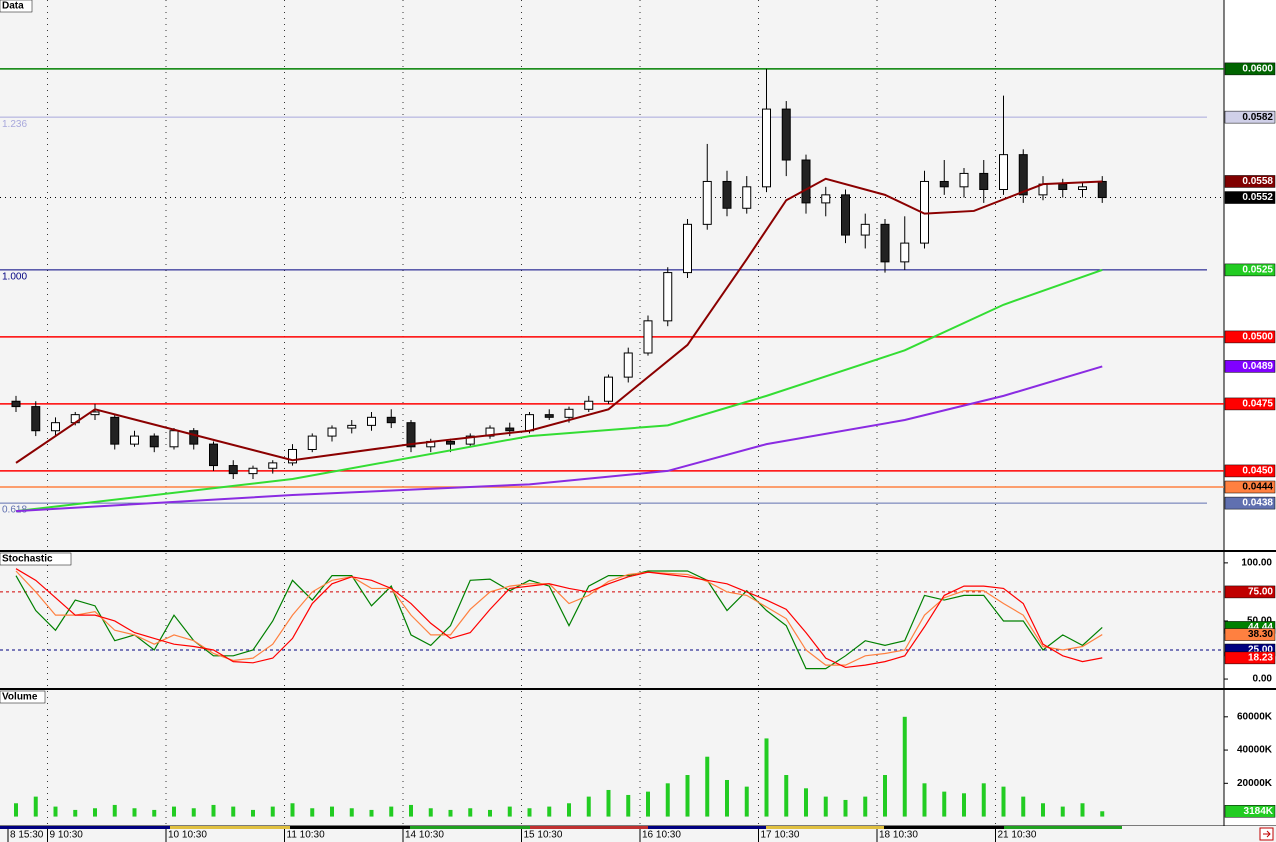 This screenshot has height=842, width=1276. I want to click on y-tick-label: 50.00, so click(1259, 621).